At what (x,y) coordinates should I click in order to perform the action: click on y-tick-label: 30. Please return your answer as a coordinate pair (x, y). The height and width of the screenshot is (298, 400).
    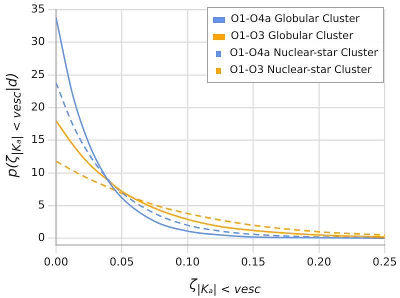
    Looking at the image, I should click on (37, 41).